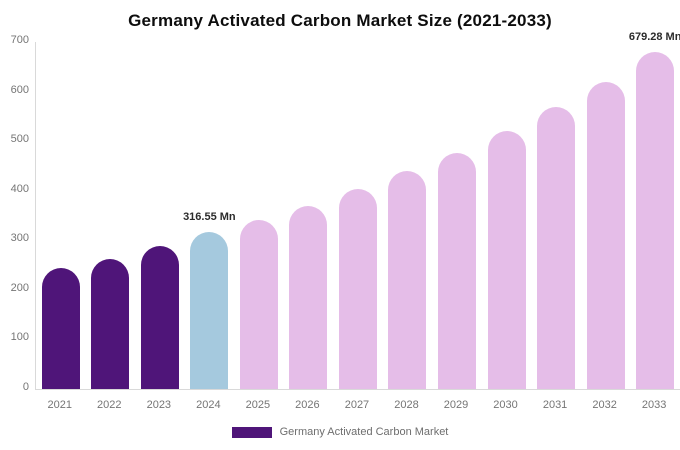  What do you see at coordinates (159, 405) in the screenshot?
I see `x-tick-2023: 2023` at bounding box center [159, 405].